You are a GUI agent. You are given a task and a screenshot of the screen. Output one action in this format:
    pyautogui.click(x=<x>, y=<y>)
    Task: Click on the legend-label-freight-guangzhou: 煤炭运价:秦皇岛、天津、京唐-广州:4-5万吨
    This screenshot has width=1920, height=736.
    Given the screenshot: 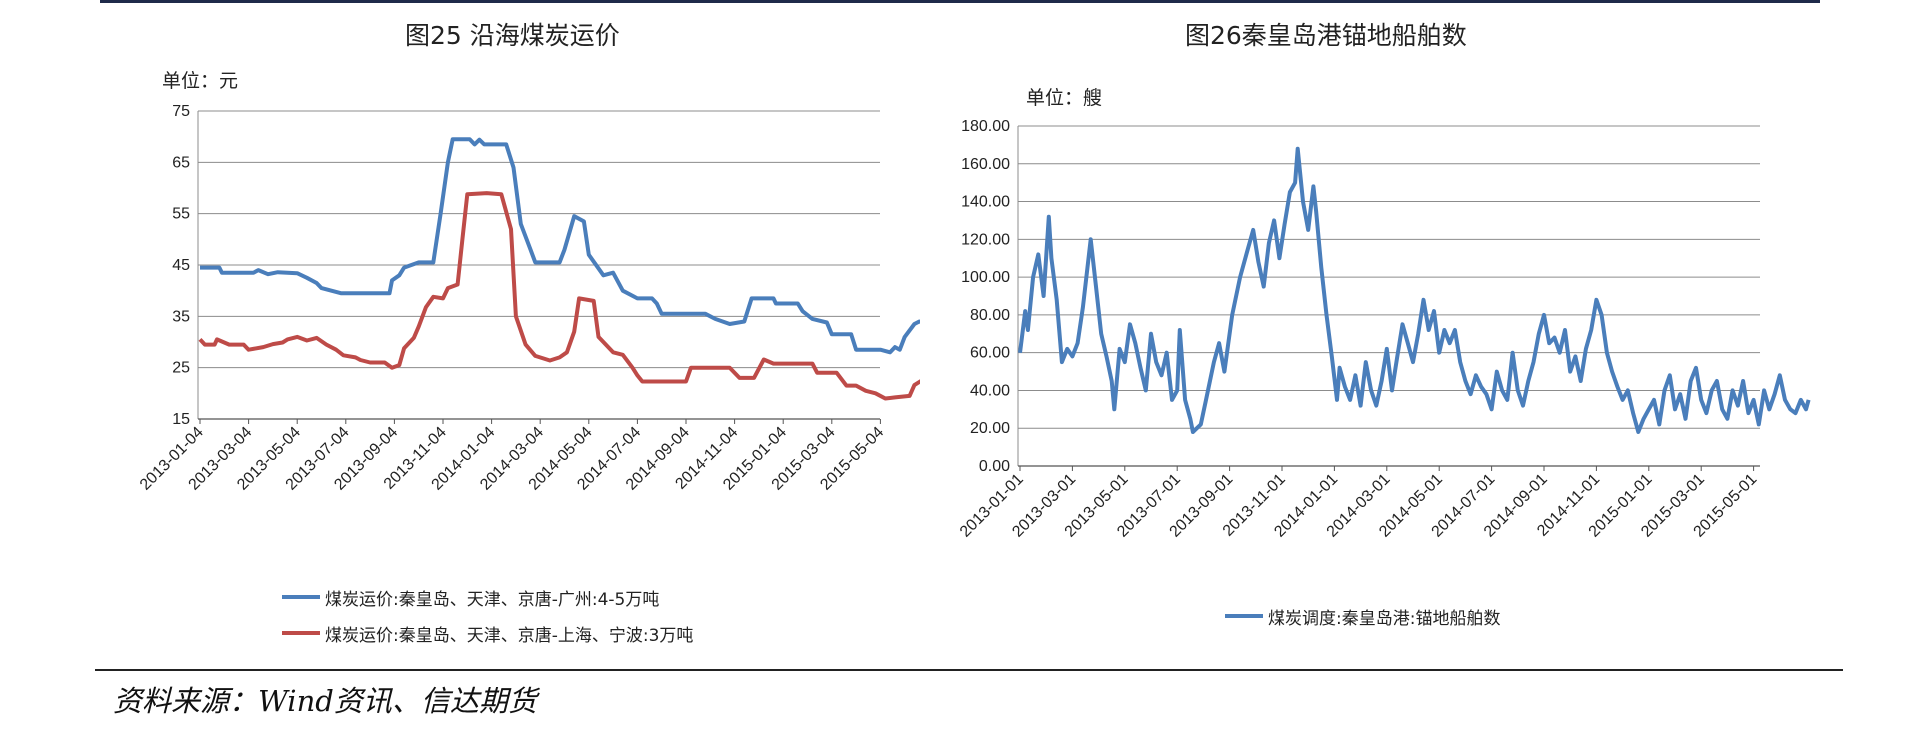 What is the action you would take?
    pyautogui.click(x=492, y=599)
    